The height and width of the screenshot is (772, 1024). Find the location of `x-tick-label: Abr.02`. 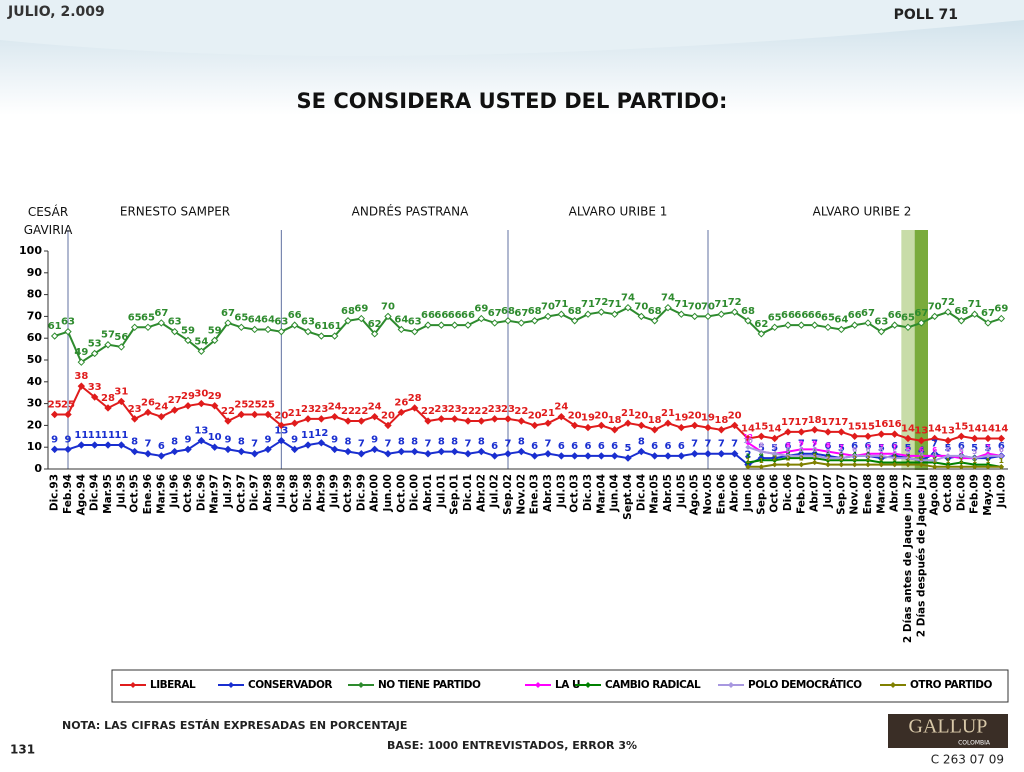

x-tick-label: Abr.02 is located at coordinates (481, 493).